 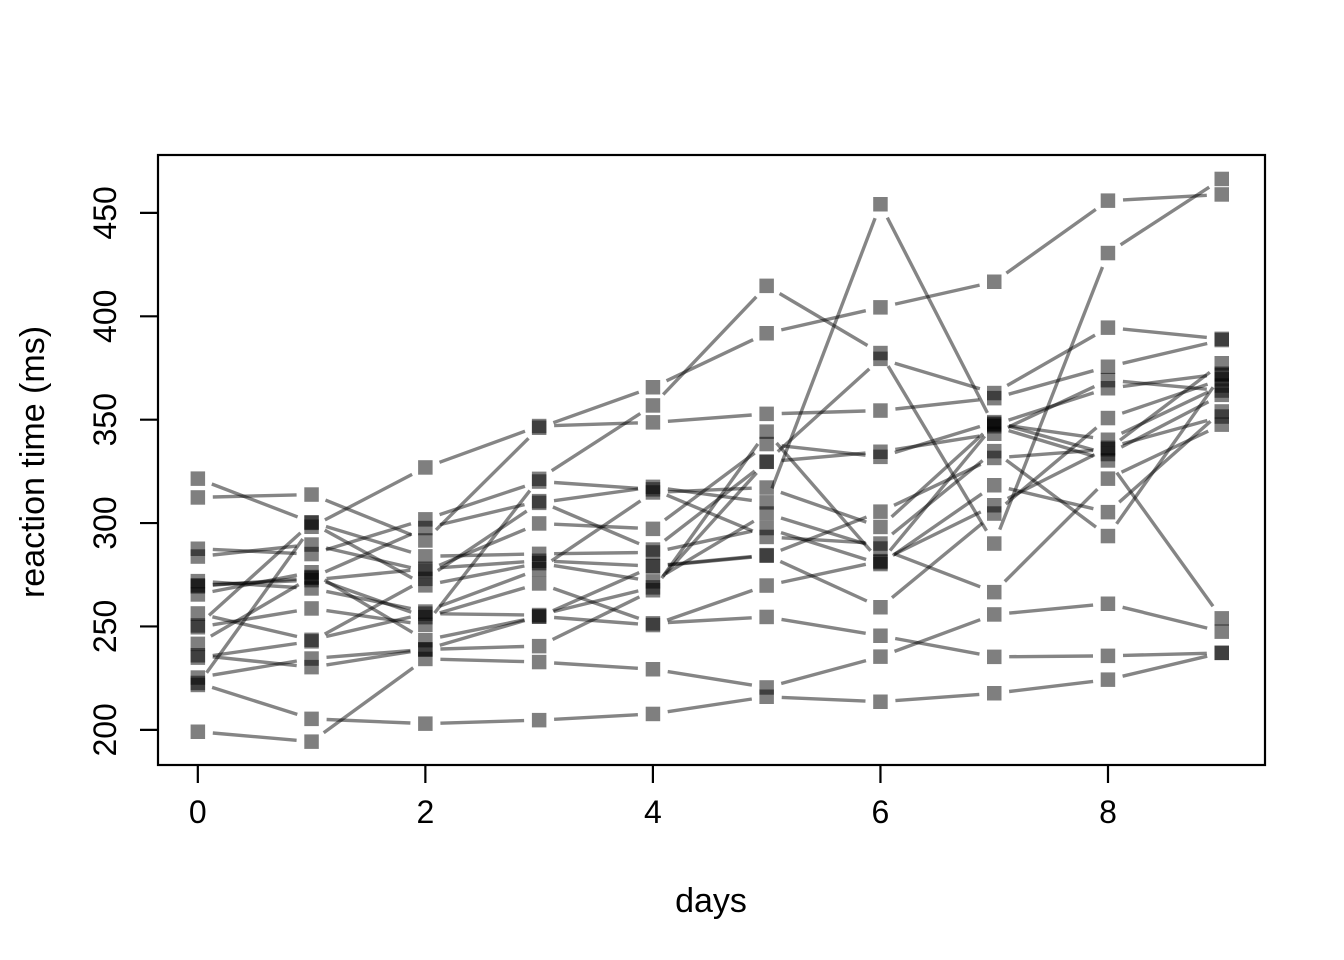 What do you see at coordinates (122, 471) in the screenshot?
I see `y-axis: 200 250 300 350 400 450` at bounding box center [122, 471].